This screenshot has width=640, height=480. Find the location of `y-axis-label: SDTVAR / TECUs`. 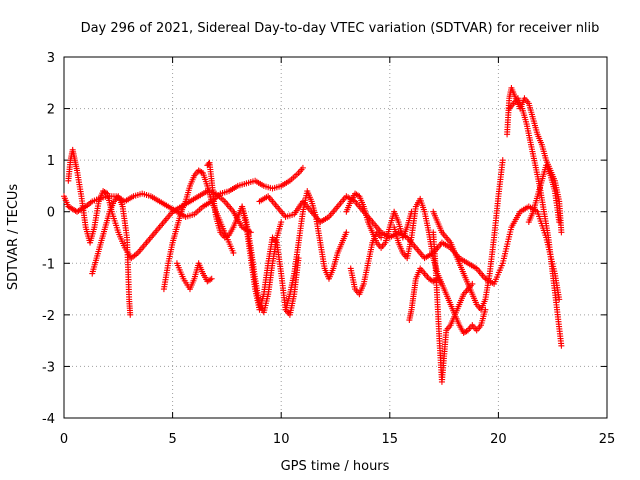

y-axis-label: SDTVAR / TECUs is located at coordinates (13, 237).